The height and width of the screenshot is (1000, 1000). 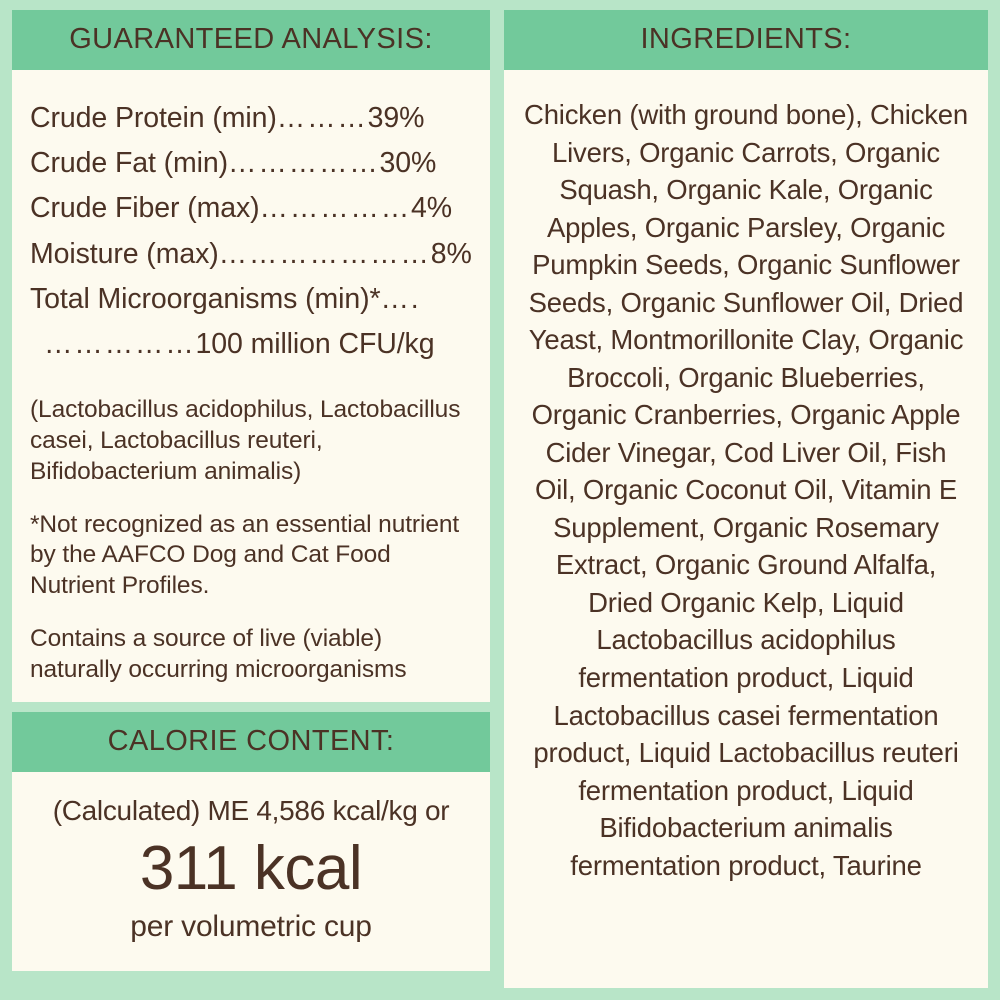 What do you see at coordinates (400, 298) in the screenshot?
I see `analysis-row-dots: ….` at bounding box center [400, 298].